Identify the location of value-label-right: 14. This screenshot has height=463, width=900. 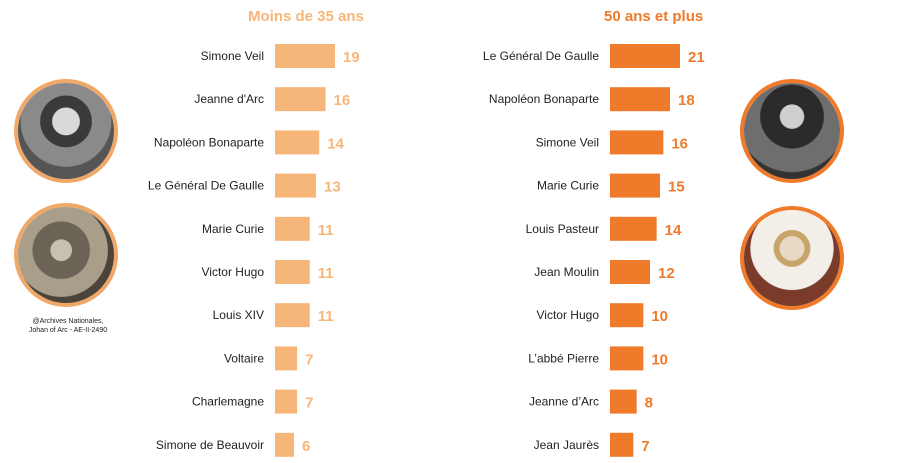
(673, 230).